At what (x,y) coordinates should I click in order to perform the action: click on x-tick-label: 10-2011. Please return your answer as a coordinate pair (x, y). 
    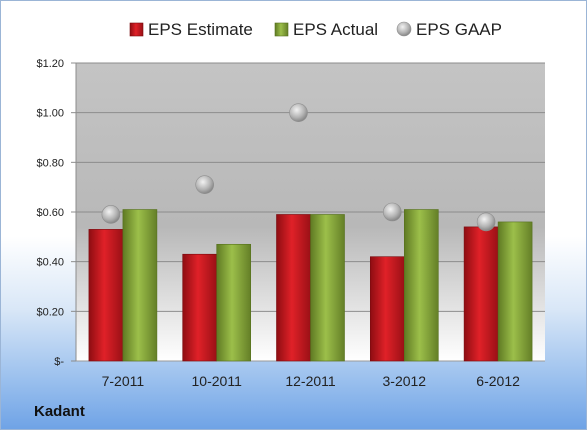
    Looking at the image, I should click on (217, 381).